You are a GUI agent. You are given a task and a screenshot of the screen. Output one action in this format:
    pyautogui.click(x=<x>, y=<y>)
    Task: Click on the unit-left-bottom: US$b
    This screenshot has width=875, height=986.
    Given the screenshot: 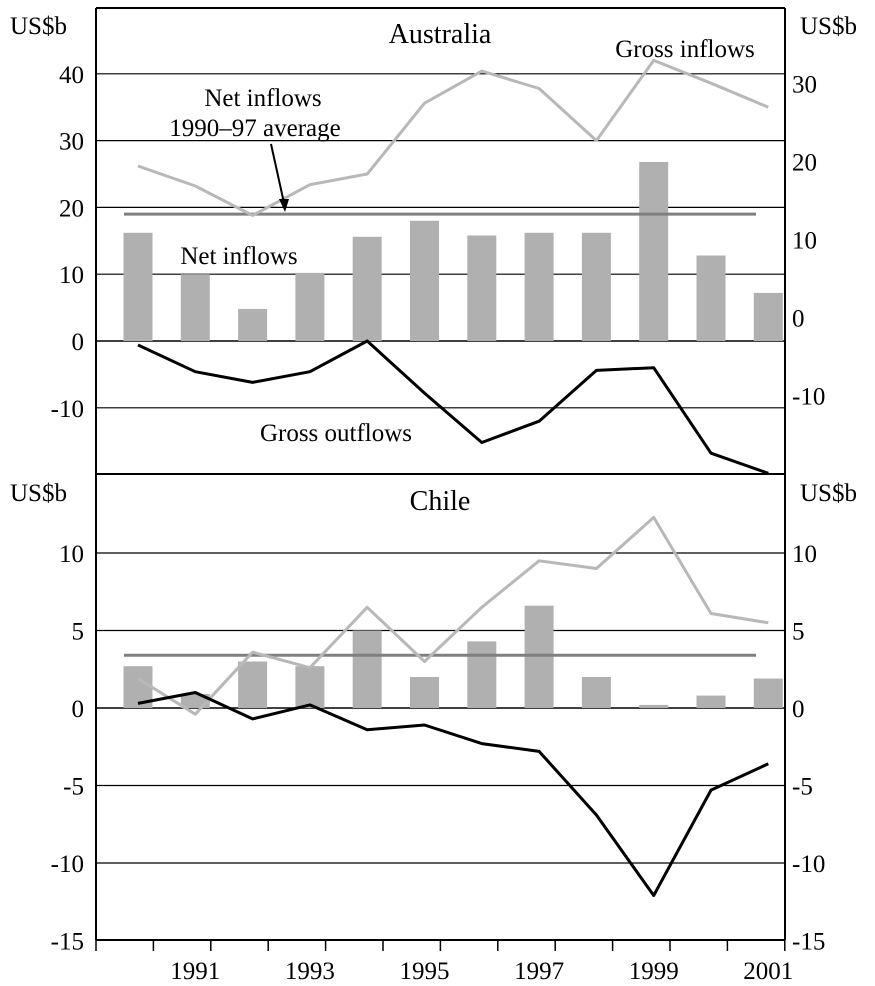 What is the action you would take?
    pyautogui.click(x=38, y=493)
    